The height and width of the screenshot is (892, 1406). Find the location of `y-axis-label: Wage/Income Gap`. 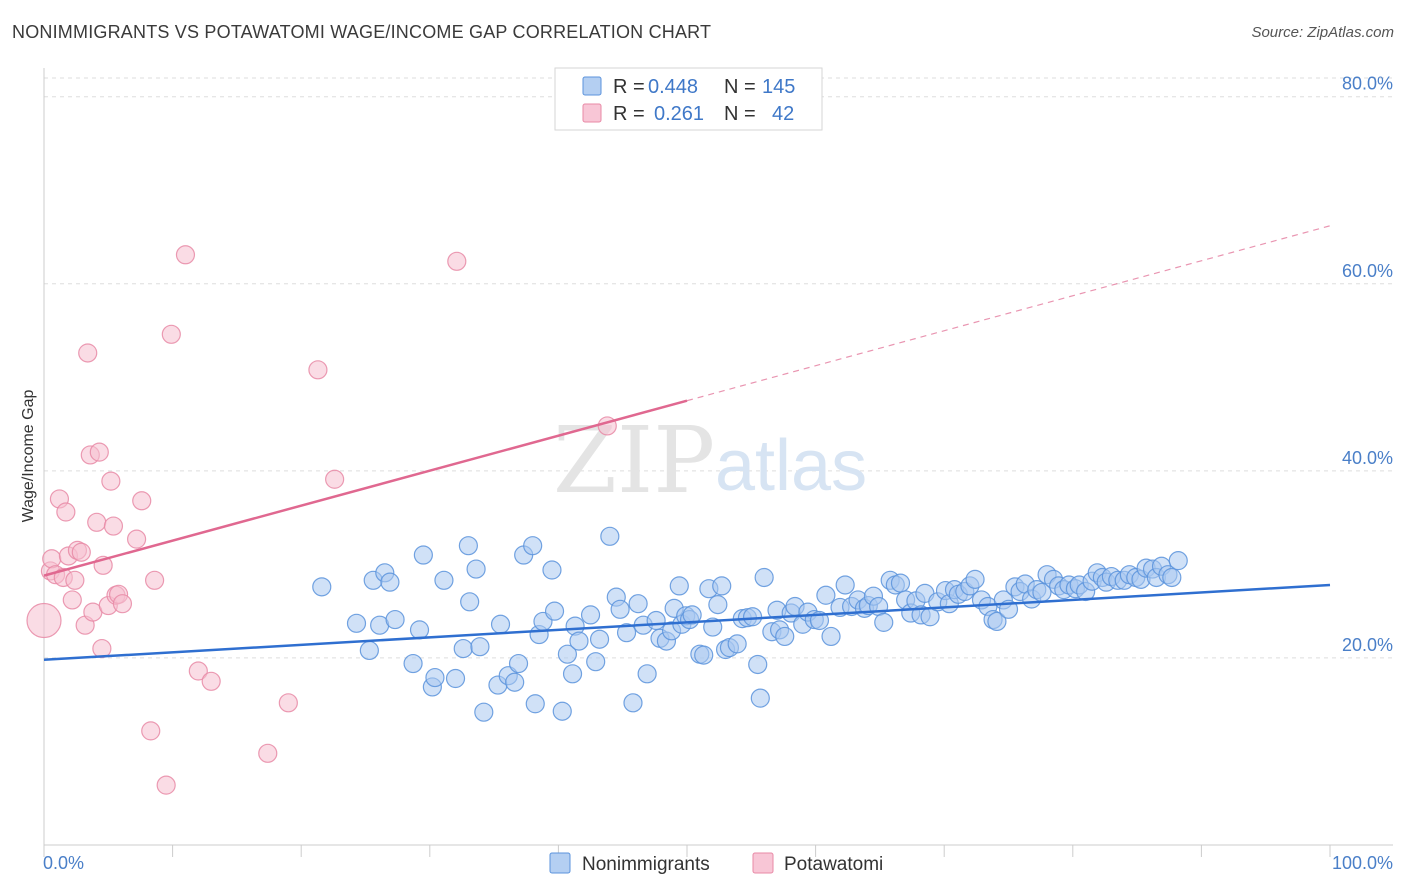

y-axis-label: Wage/Income Gap is located at coordinates (28, 456).